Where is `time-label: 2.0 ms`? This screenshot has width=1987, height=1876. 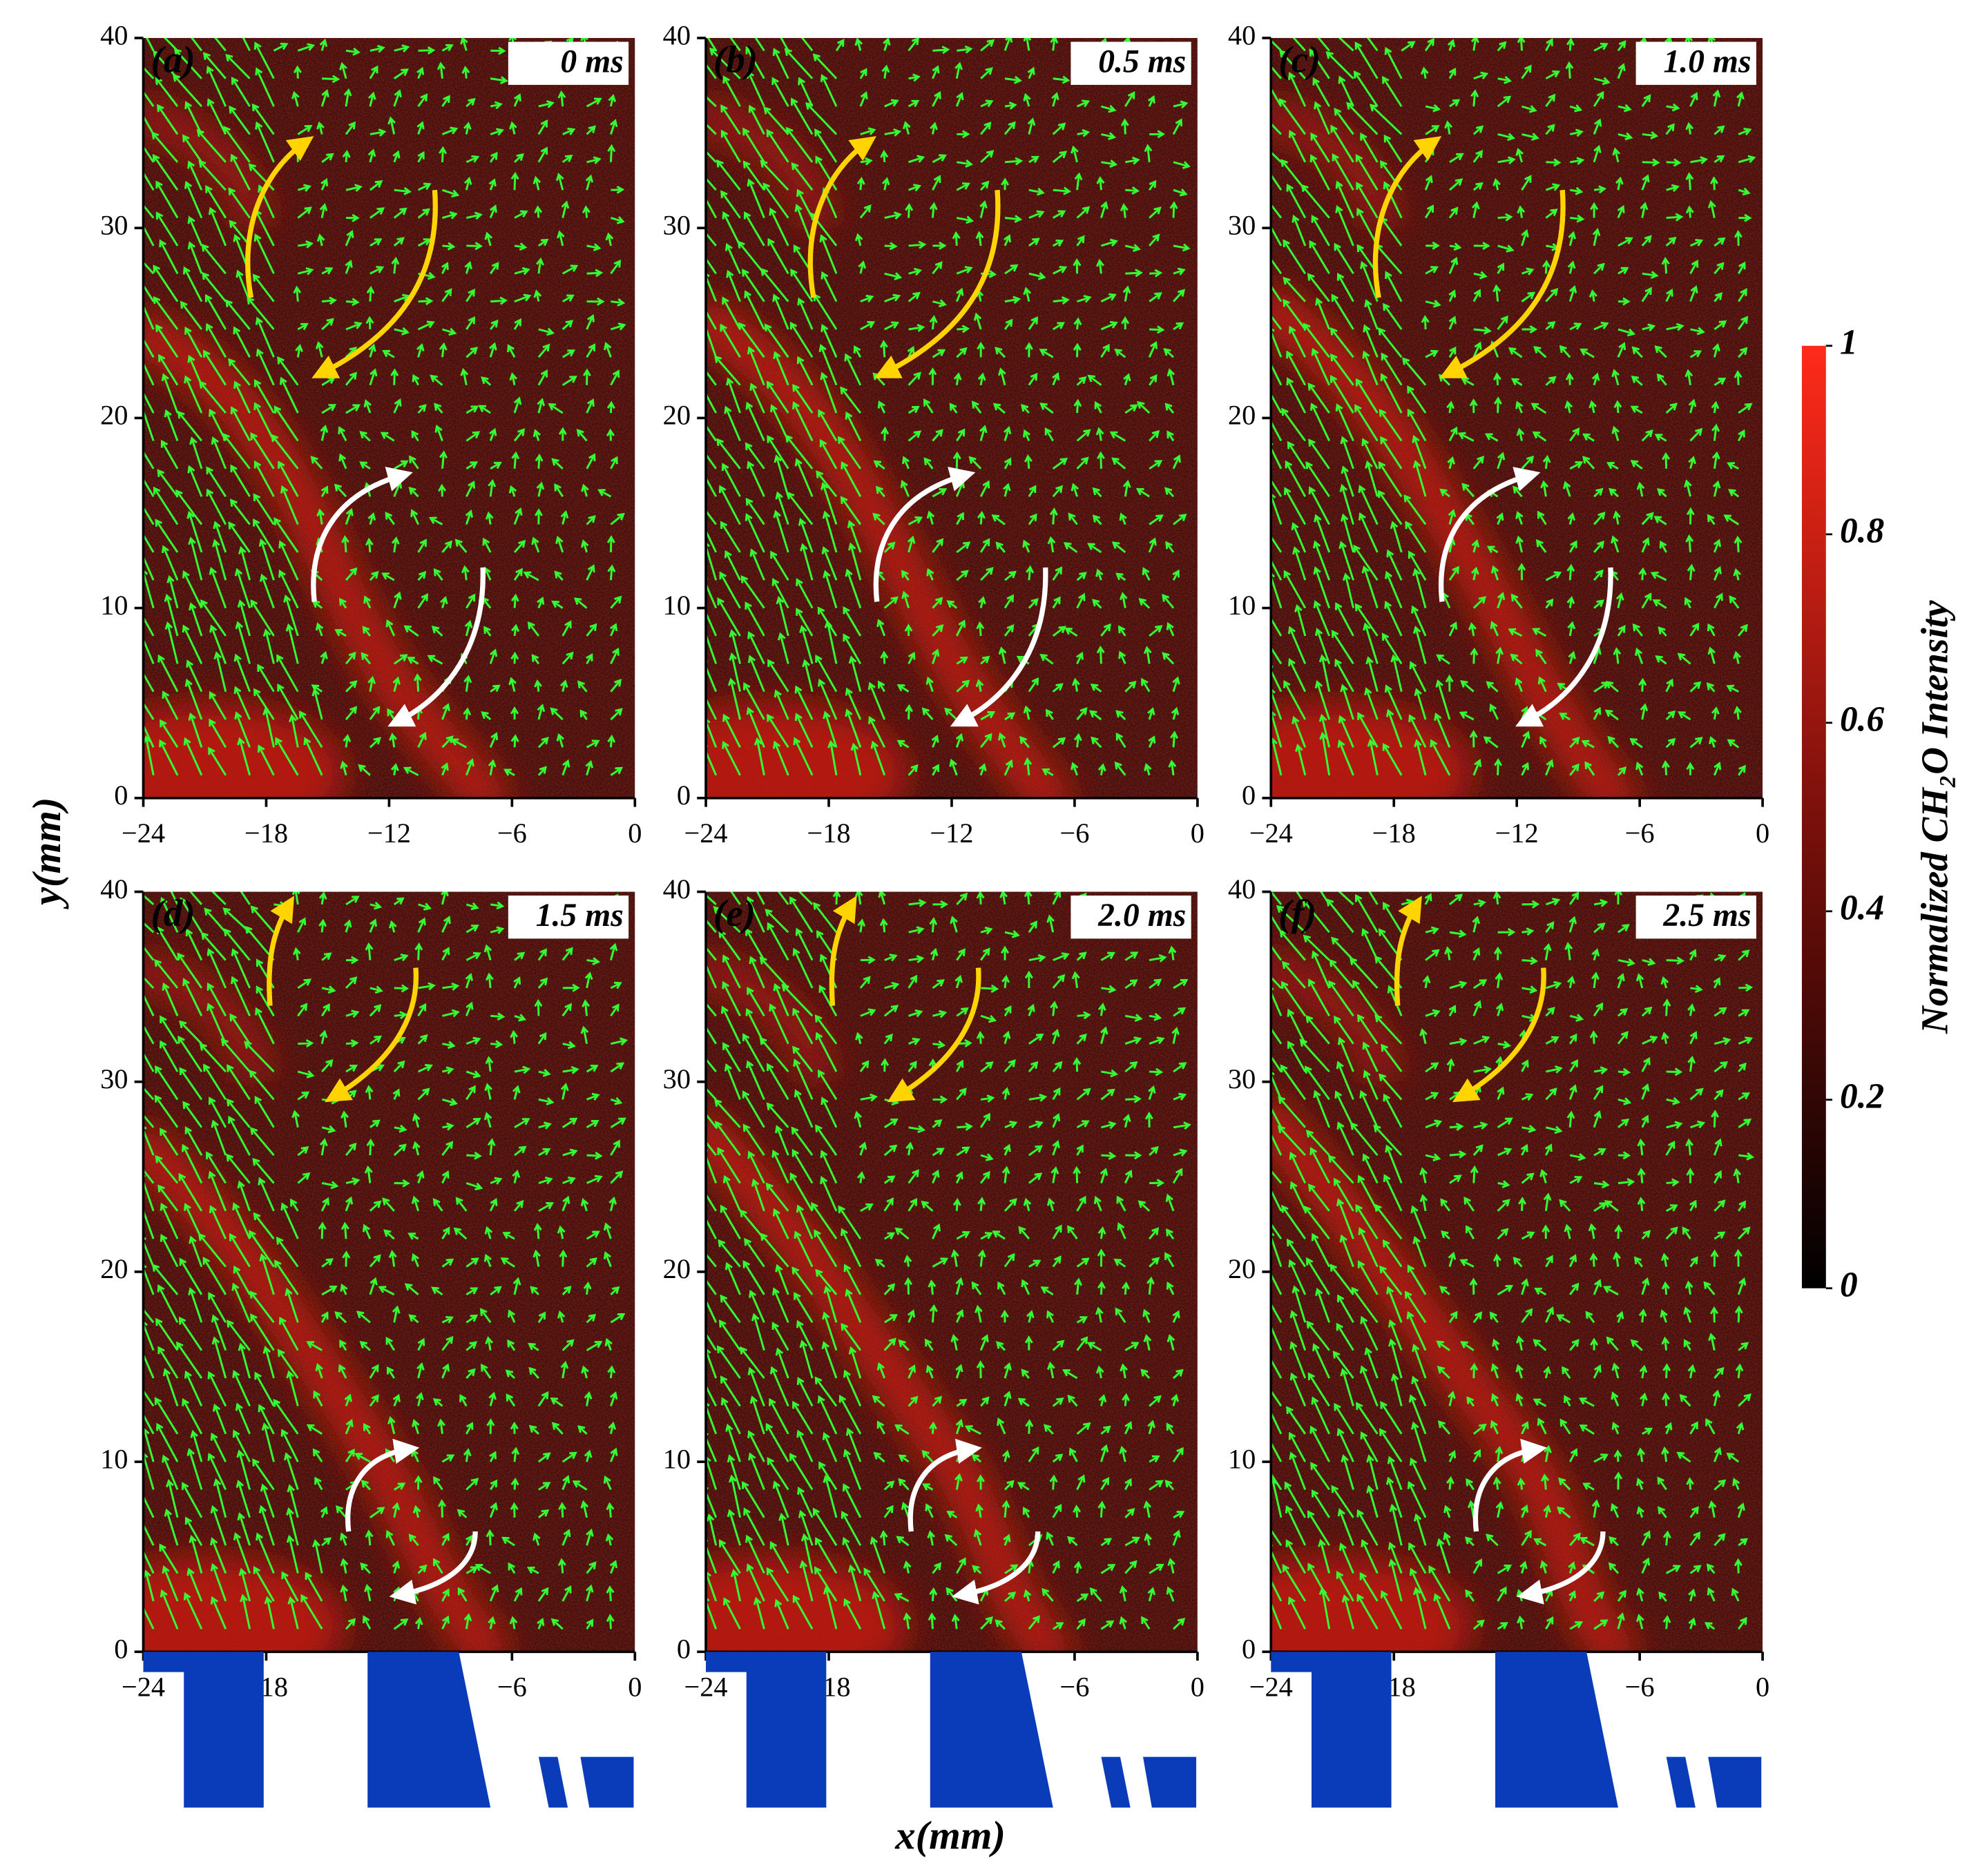 time-label: 2.0 ms is located at coordinates (1142, 916).